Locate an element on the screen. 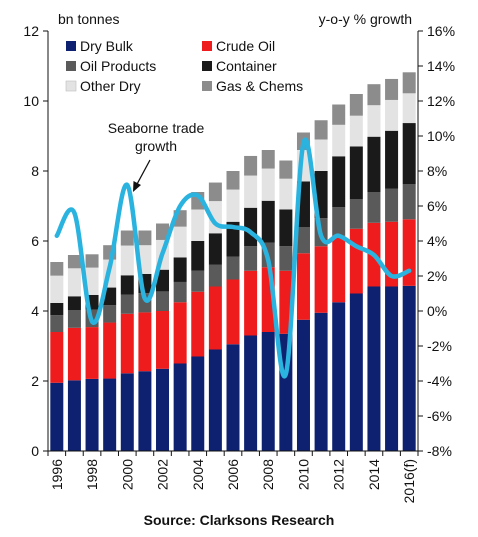 The image size is (478, 537). bar-gas-chems-2000 is located at coordinates (127, 238).